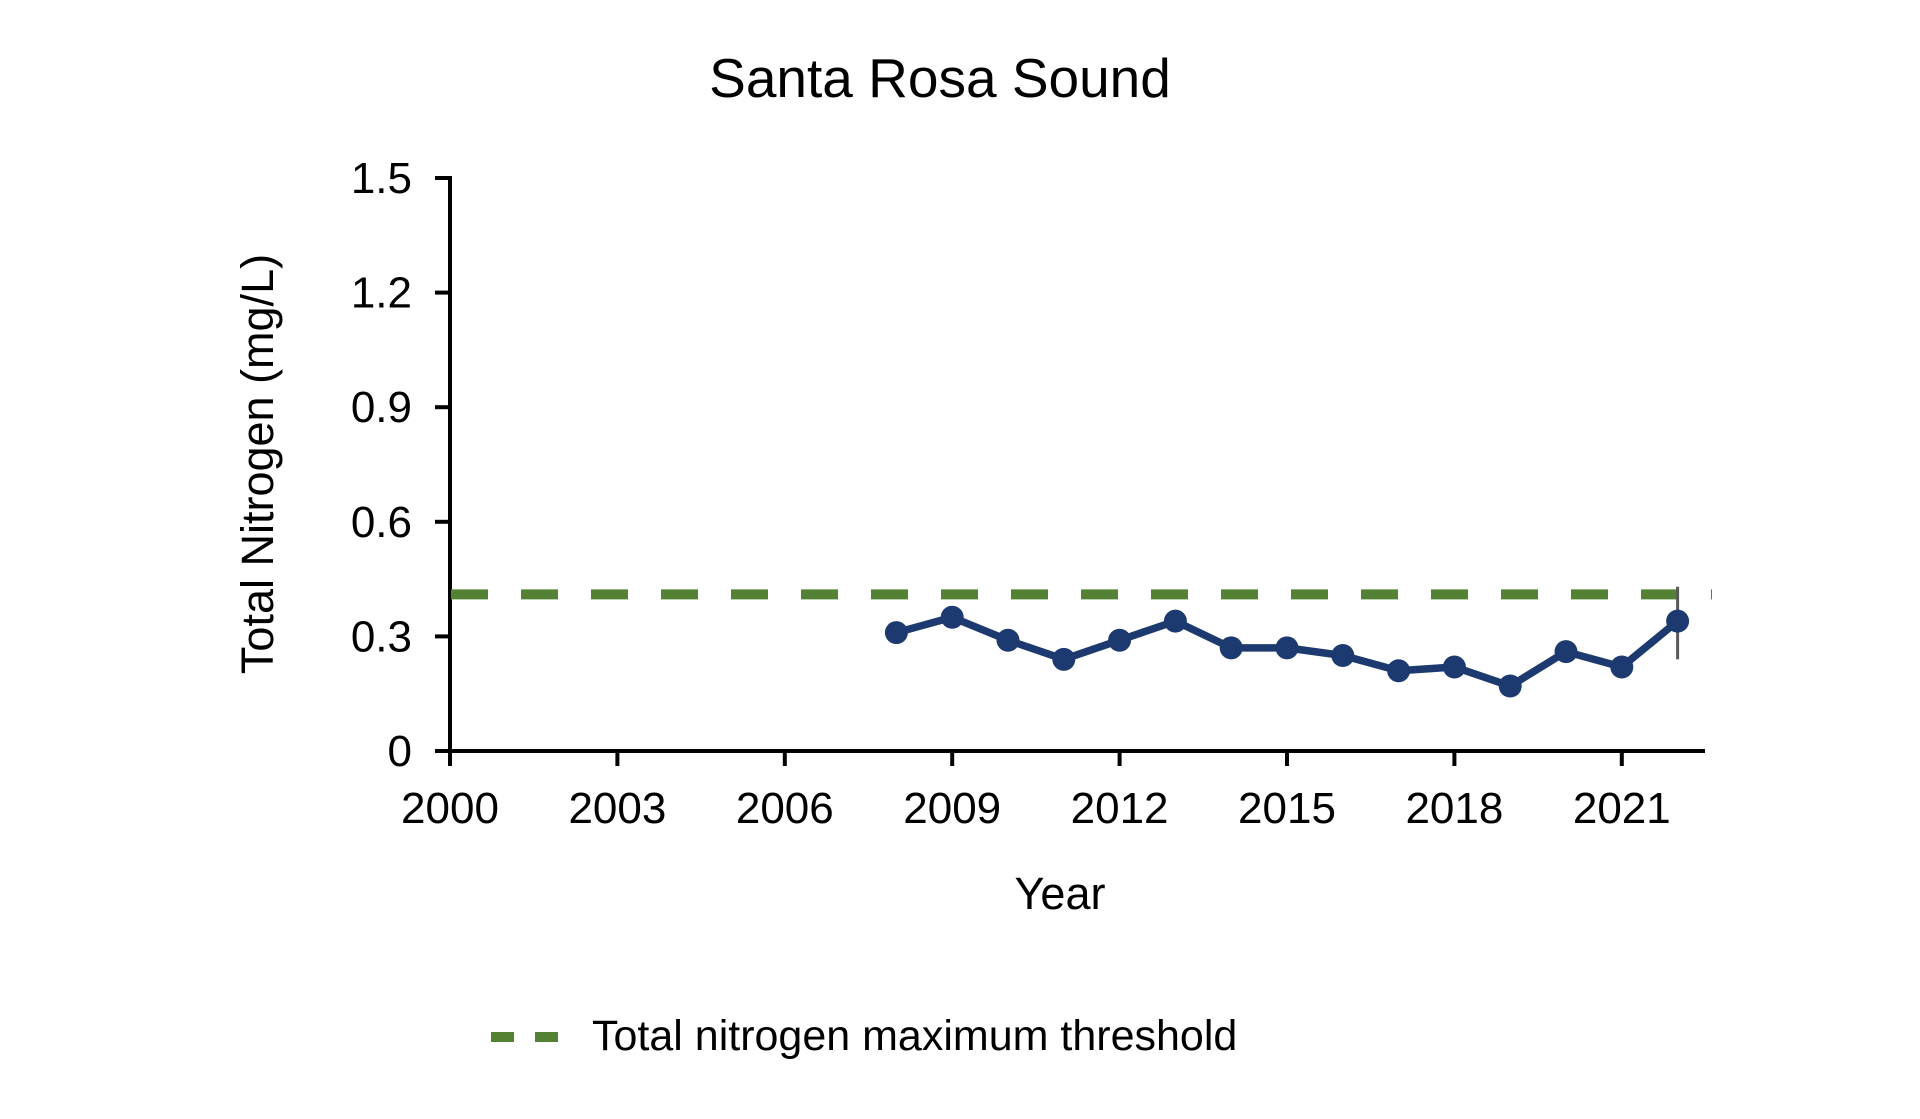 The width and height of the screenshot is (1920, 1119). What do you see at coordinates (381, 636) in the screenshot?
I see `y-tick-label: 0.3` at bounding box center [381, 636].